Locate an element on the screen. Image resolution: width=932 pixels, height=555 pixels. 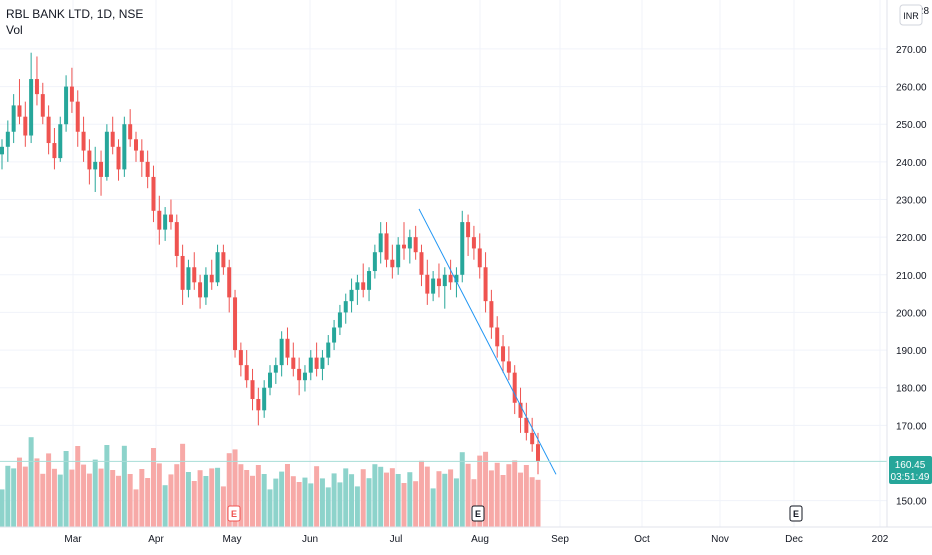
currency-badge is located at coordinates (911, 15).